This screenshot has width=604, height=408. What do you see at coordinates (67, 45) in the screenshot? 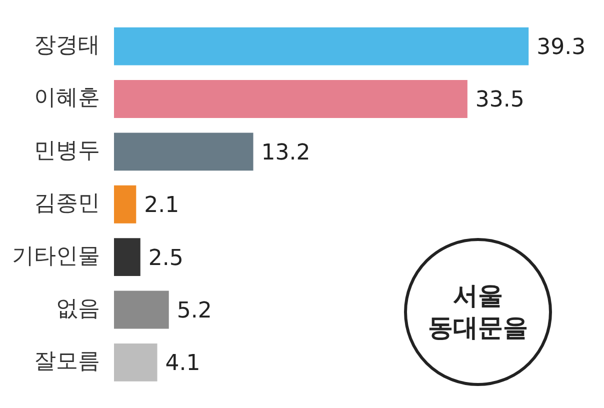
I see `y-tick-label: 장경태` at bounding box center [67, 45].